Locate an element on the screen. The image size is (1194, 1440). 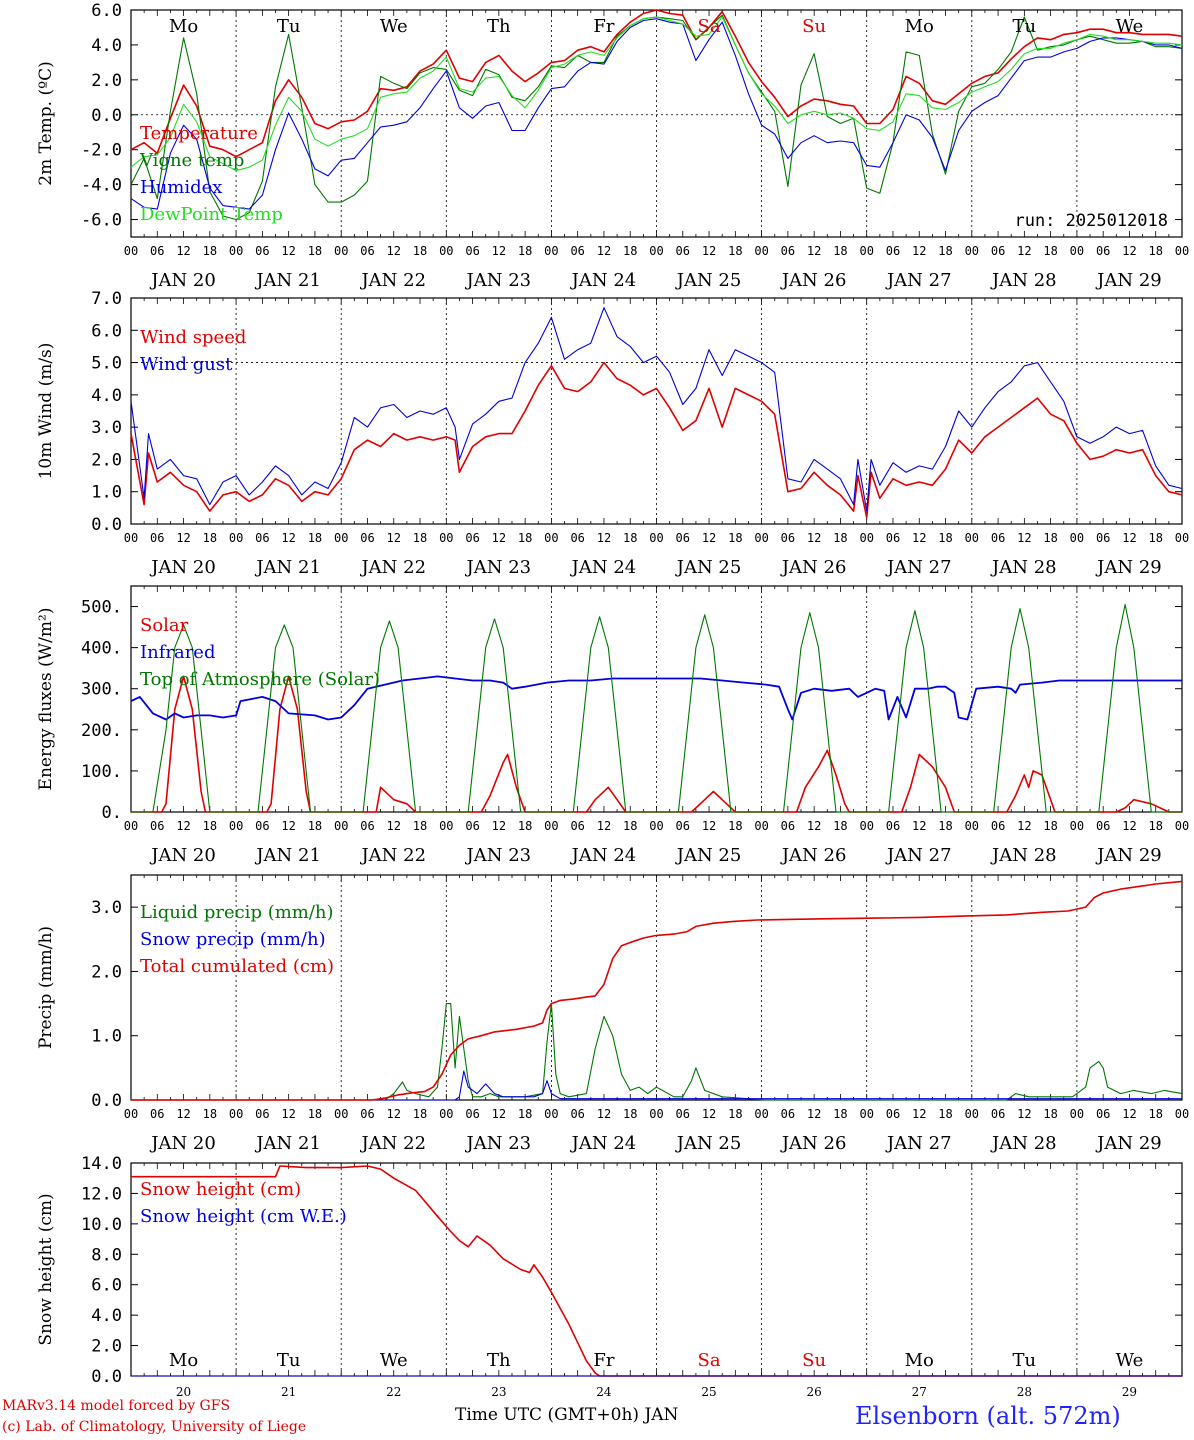
y-axis-label: 10m Wind (m/s) is located at coordinates (46, 411).